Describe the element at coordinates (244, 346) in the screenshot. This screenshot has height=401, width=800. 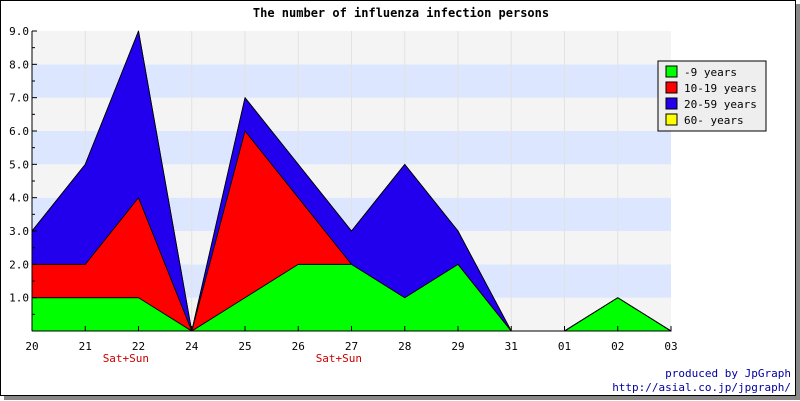
I see `x-tick-label: 25` at that location.